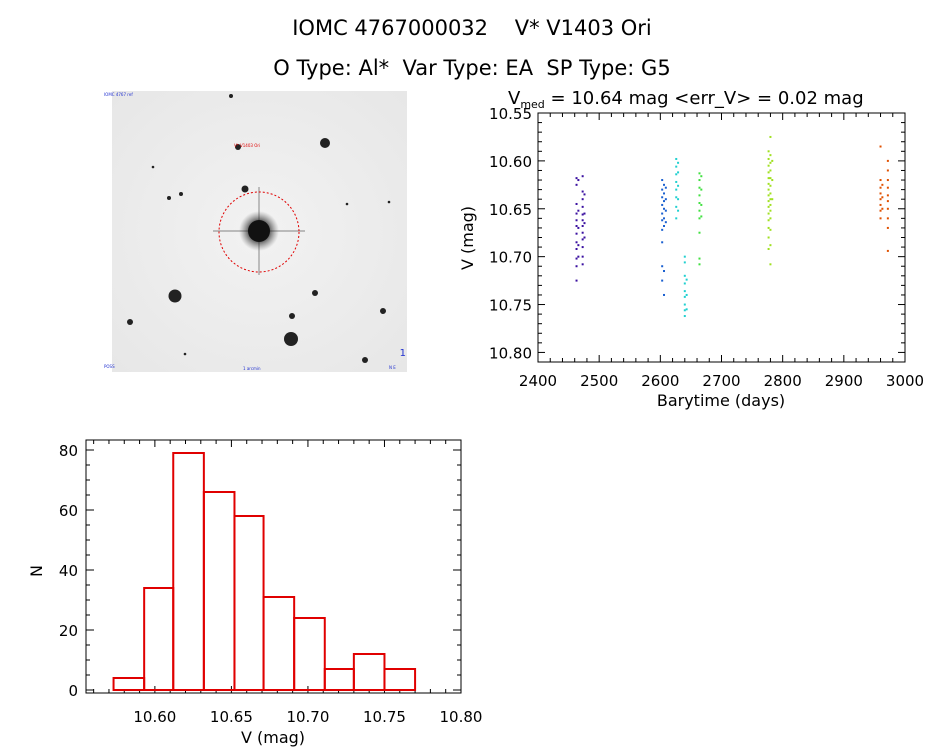  What do you see at coordinates (721, 381) in the screenshot?
I see `lc-xtick-label: 2700` at bounding box center [721, 381].